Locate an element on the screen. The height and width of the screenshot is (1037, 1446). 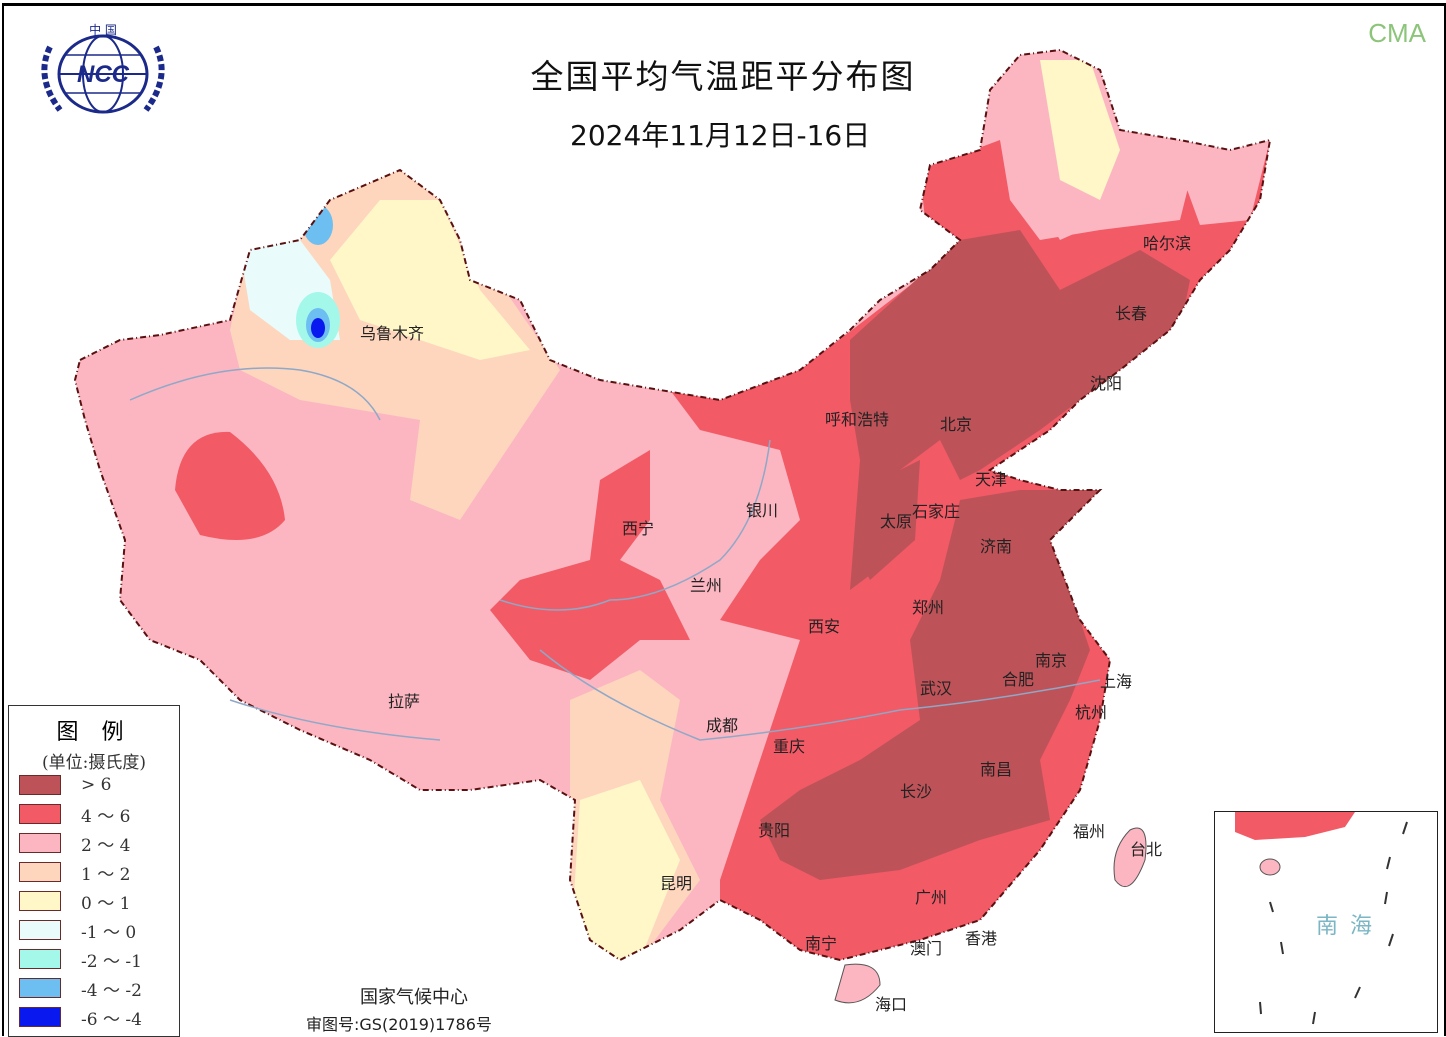
city-label: 哈尔滨 is located at coordinates (1167, 243).